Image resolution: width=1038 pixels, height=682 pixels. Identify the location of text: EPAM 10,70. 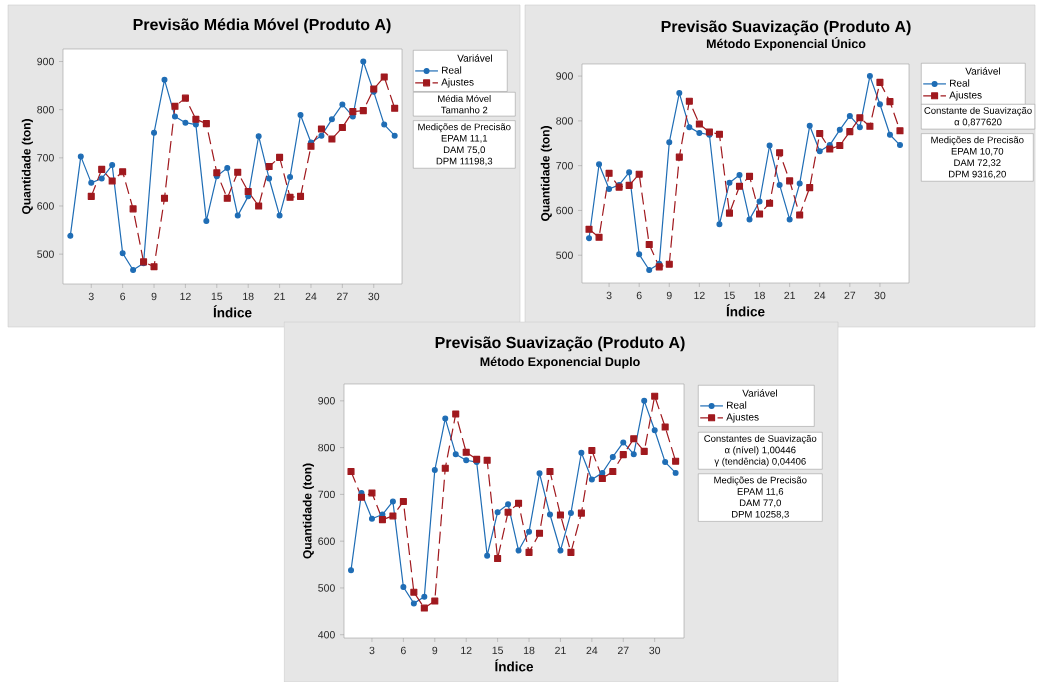
(977, 151).